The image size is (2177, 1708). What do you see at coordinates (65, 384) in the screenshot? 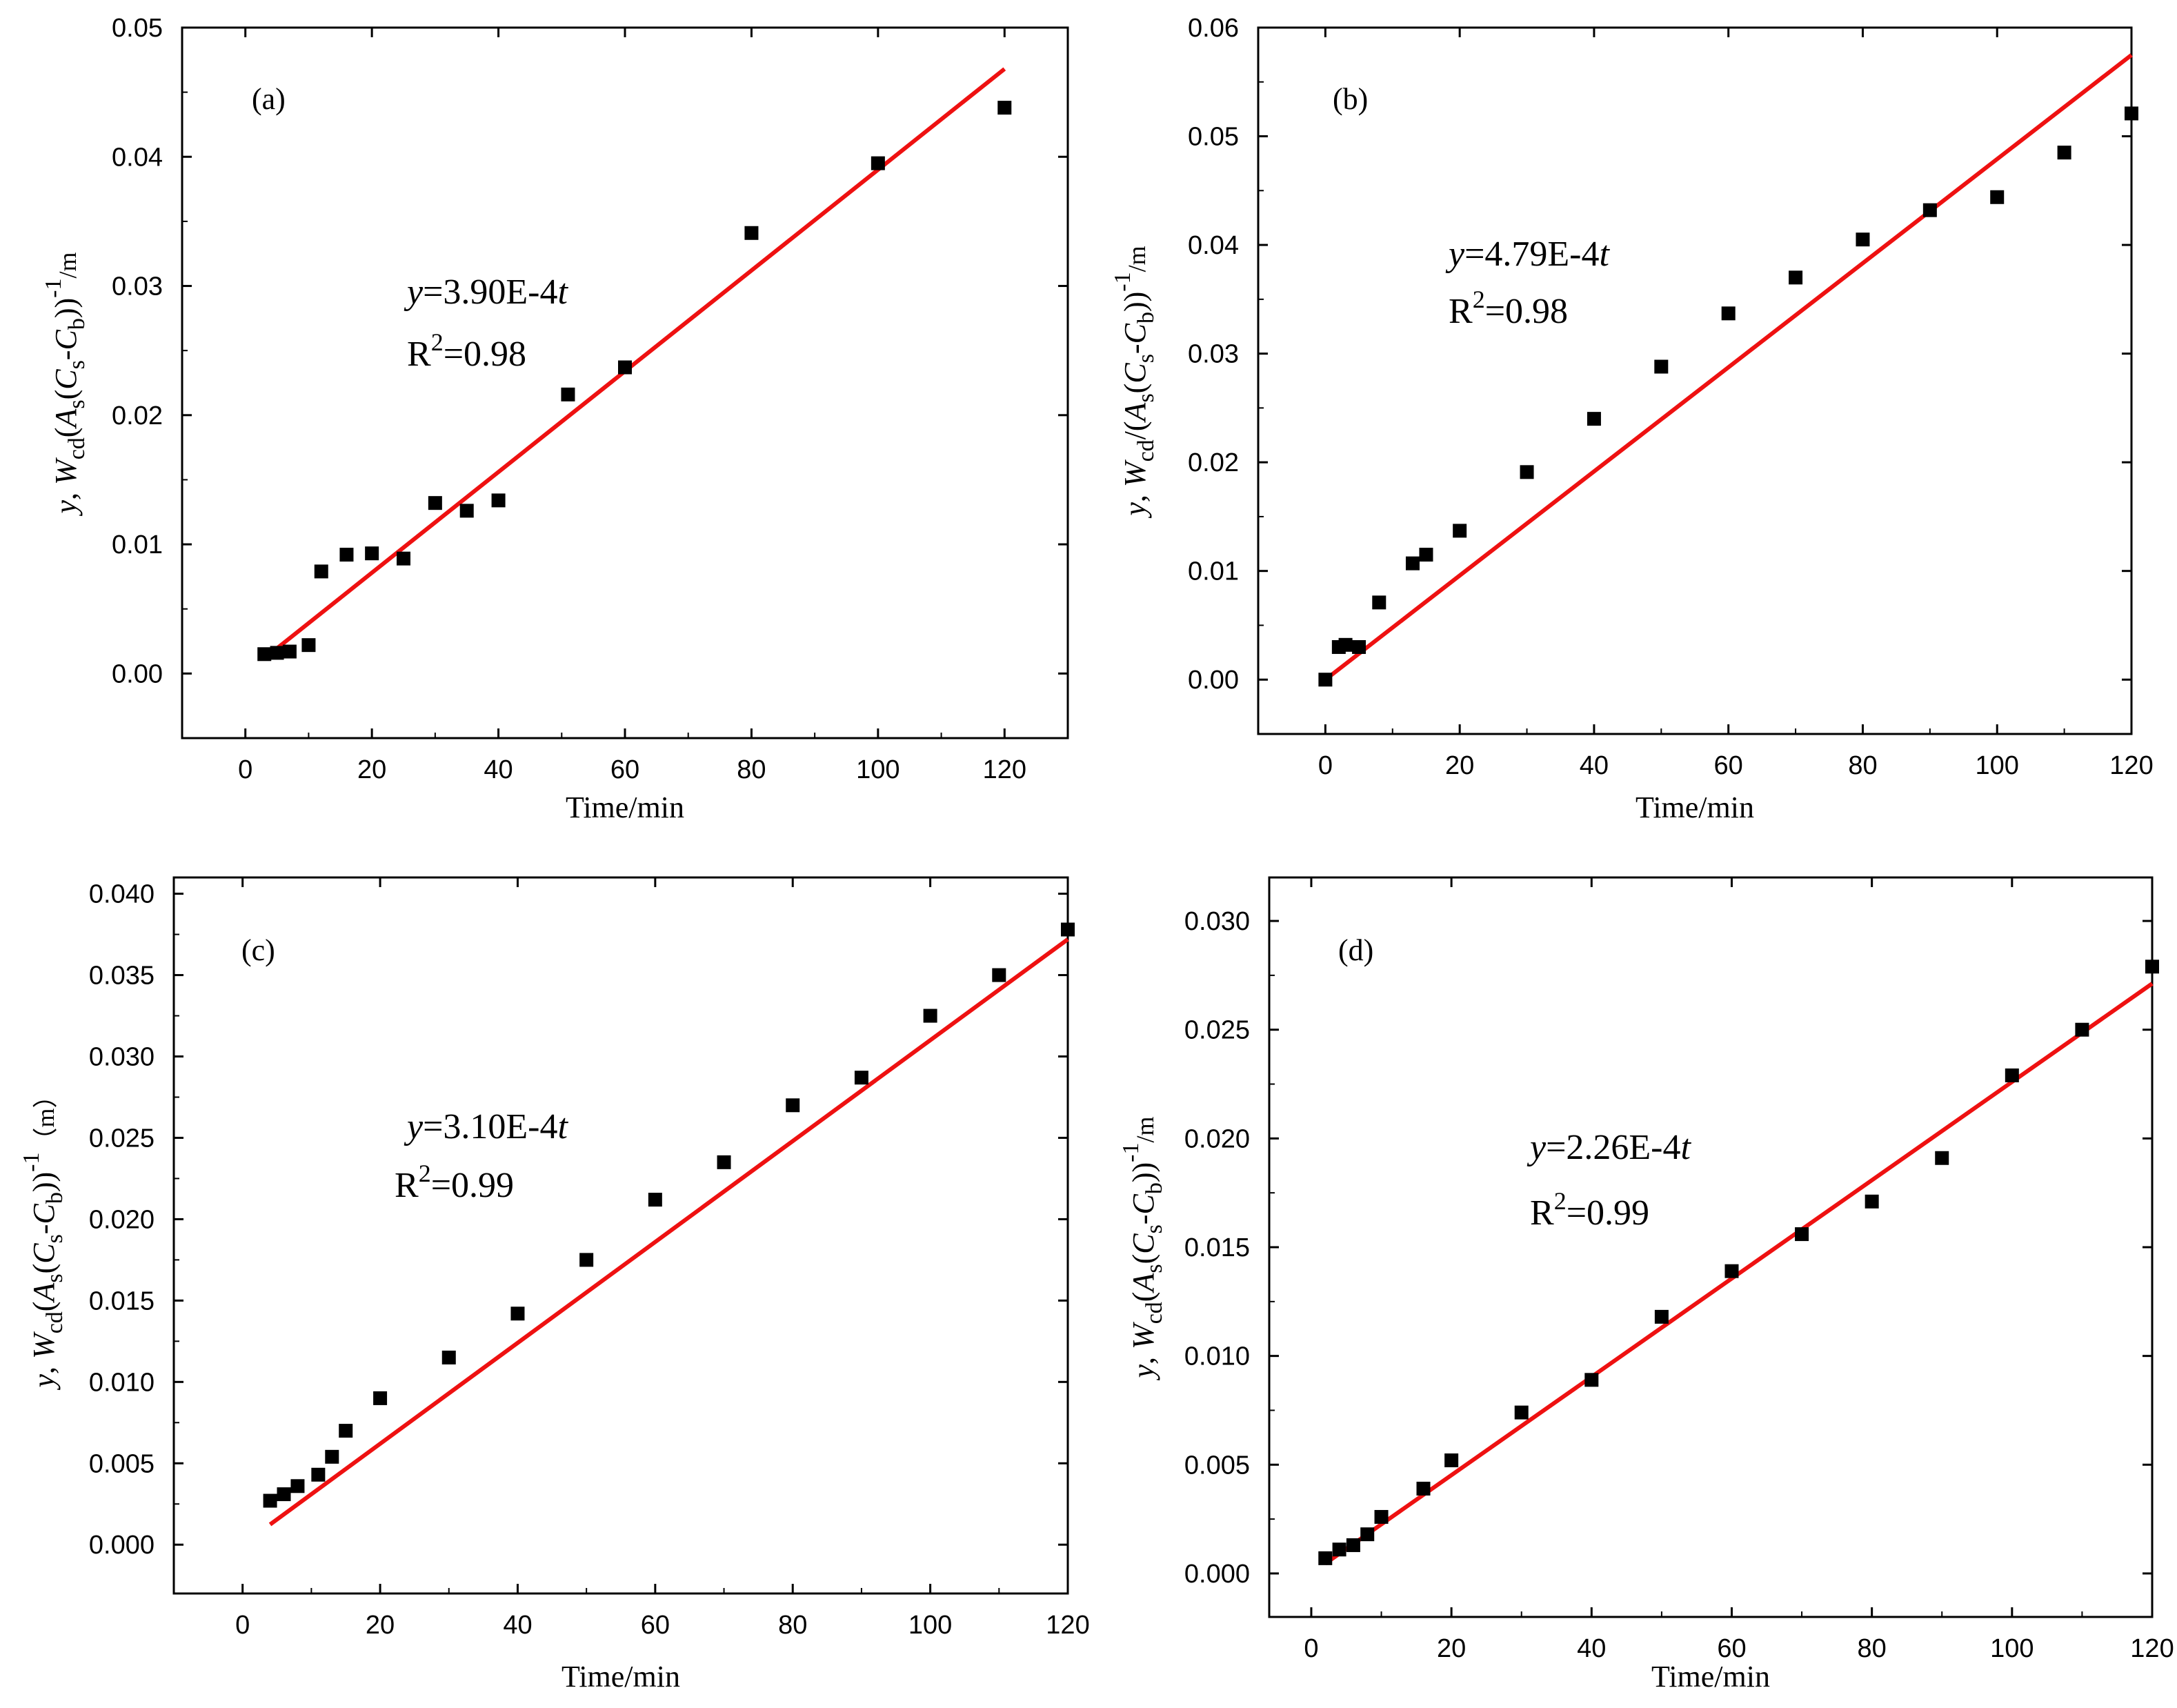
I see `y-axis-title: y, Wcd(As(Cs-Cb))-1/m` at bounding box center [65, 384].